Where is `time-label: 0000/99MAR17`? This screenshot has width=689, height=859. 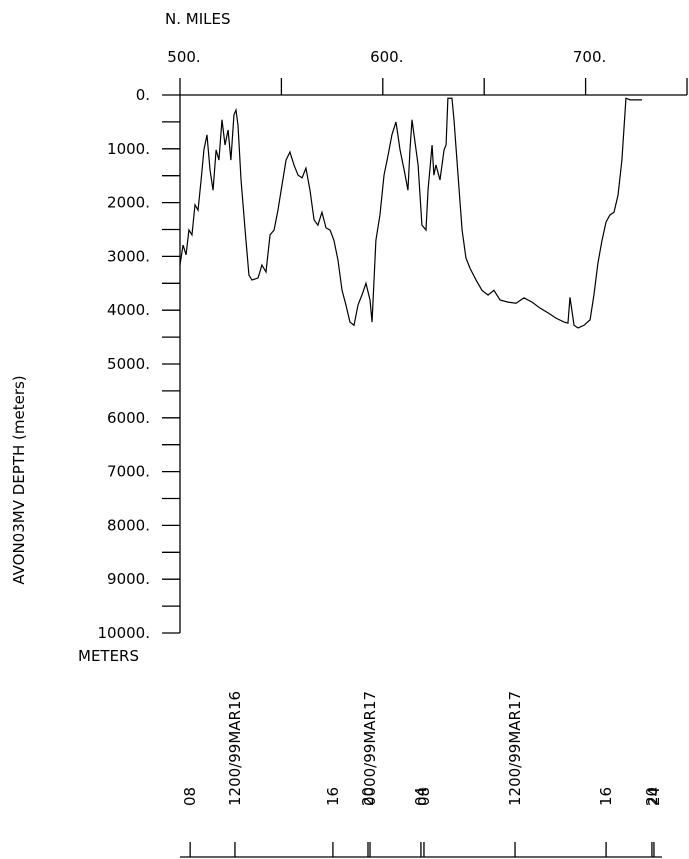
time-label: 0000/99MAR17 is located at coordinates (370, 748).